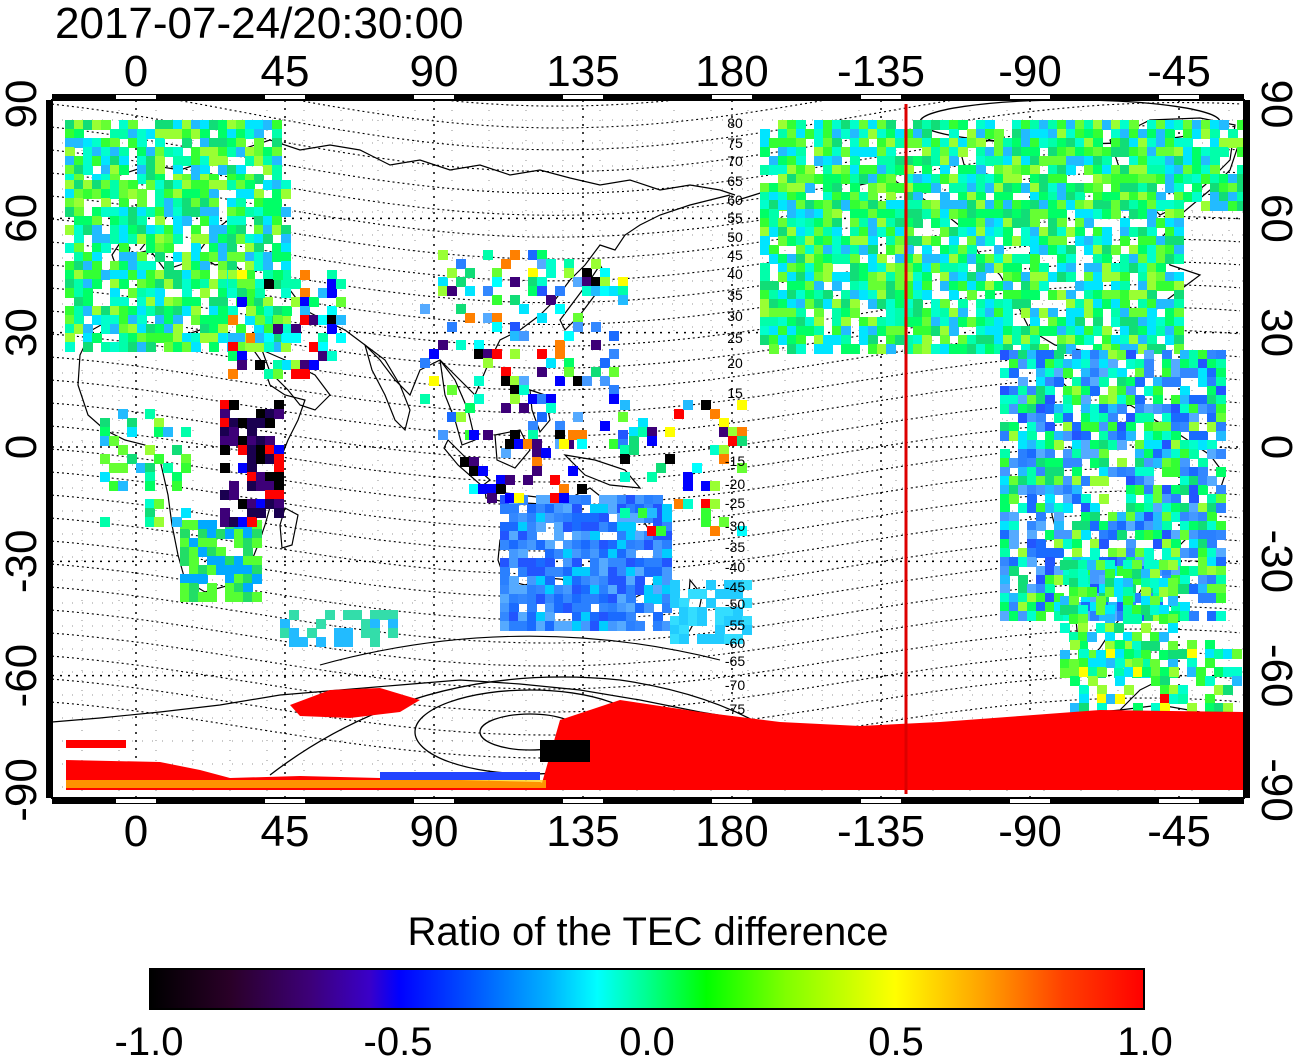 This screenshot has width=1296, height=1064. What do you see at coordinates (647, 1042) in the screenshot?
I see `colorbar-tick-label: 0.0` at bounding box center [647, 1042].